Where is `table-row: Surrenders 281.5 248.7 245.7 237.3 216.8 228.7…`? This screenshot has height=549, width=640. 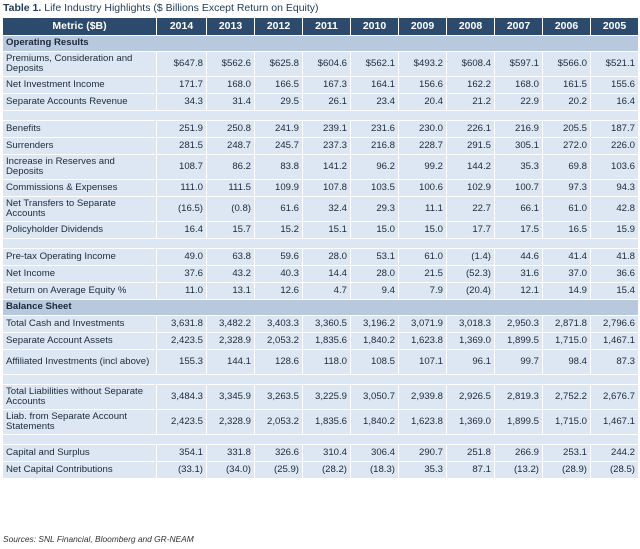 table-row: Surrenders 281.5 248.7 245.7 237.3 216.8 228.7… is located at coordinates (320, 146).